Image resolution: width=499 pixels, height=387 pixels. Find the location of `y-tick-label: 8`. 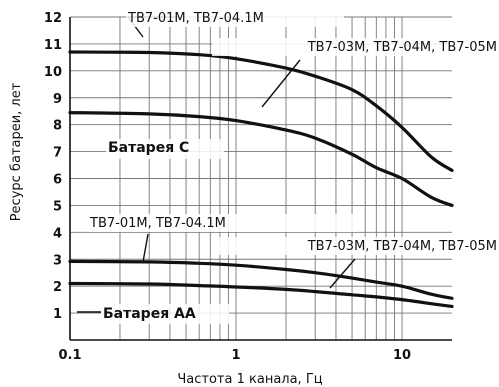

y-tick-label: 8 is located at coordinates (57, 126).